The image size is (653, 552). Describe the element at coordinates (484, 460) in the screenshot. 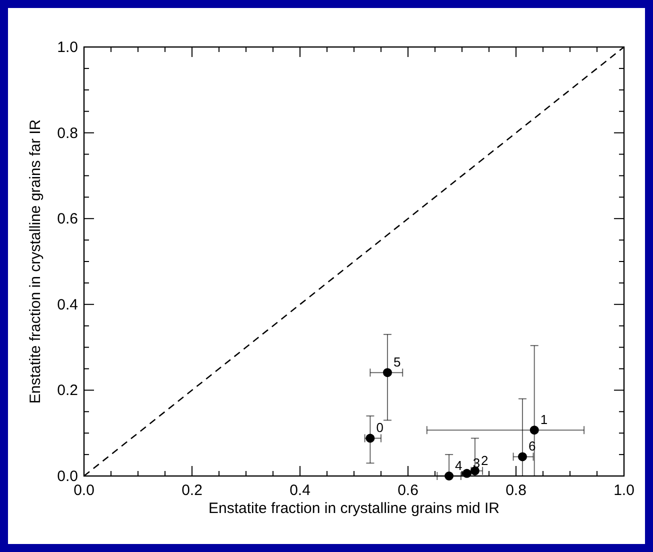

I see `annotation: 2` at that location.